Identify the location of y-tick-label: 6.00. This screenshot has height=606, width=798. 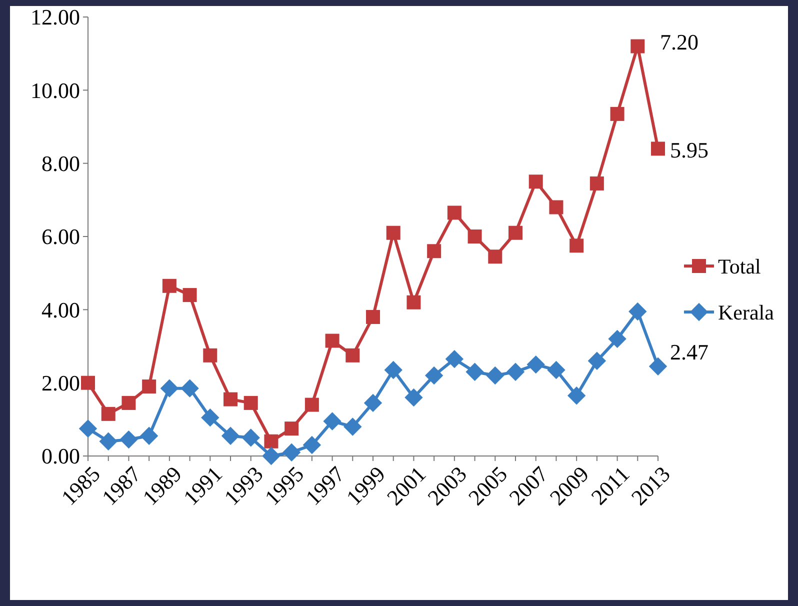
(61, 237).